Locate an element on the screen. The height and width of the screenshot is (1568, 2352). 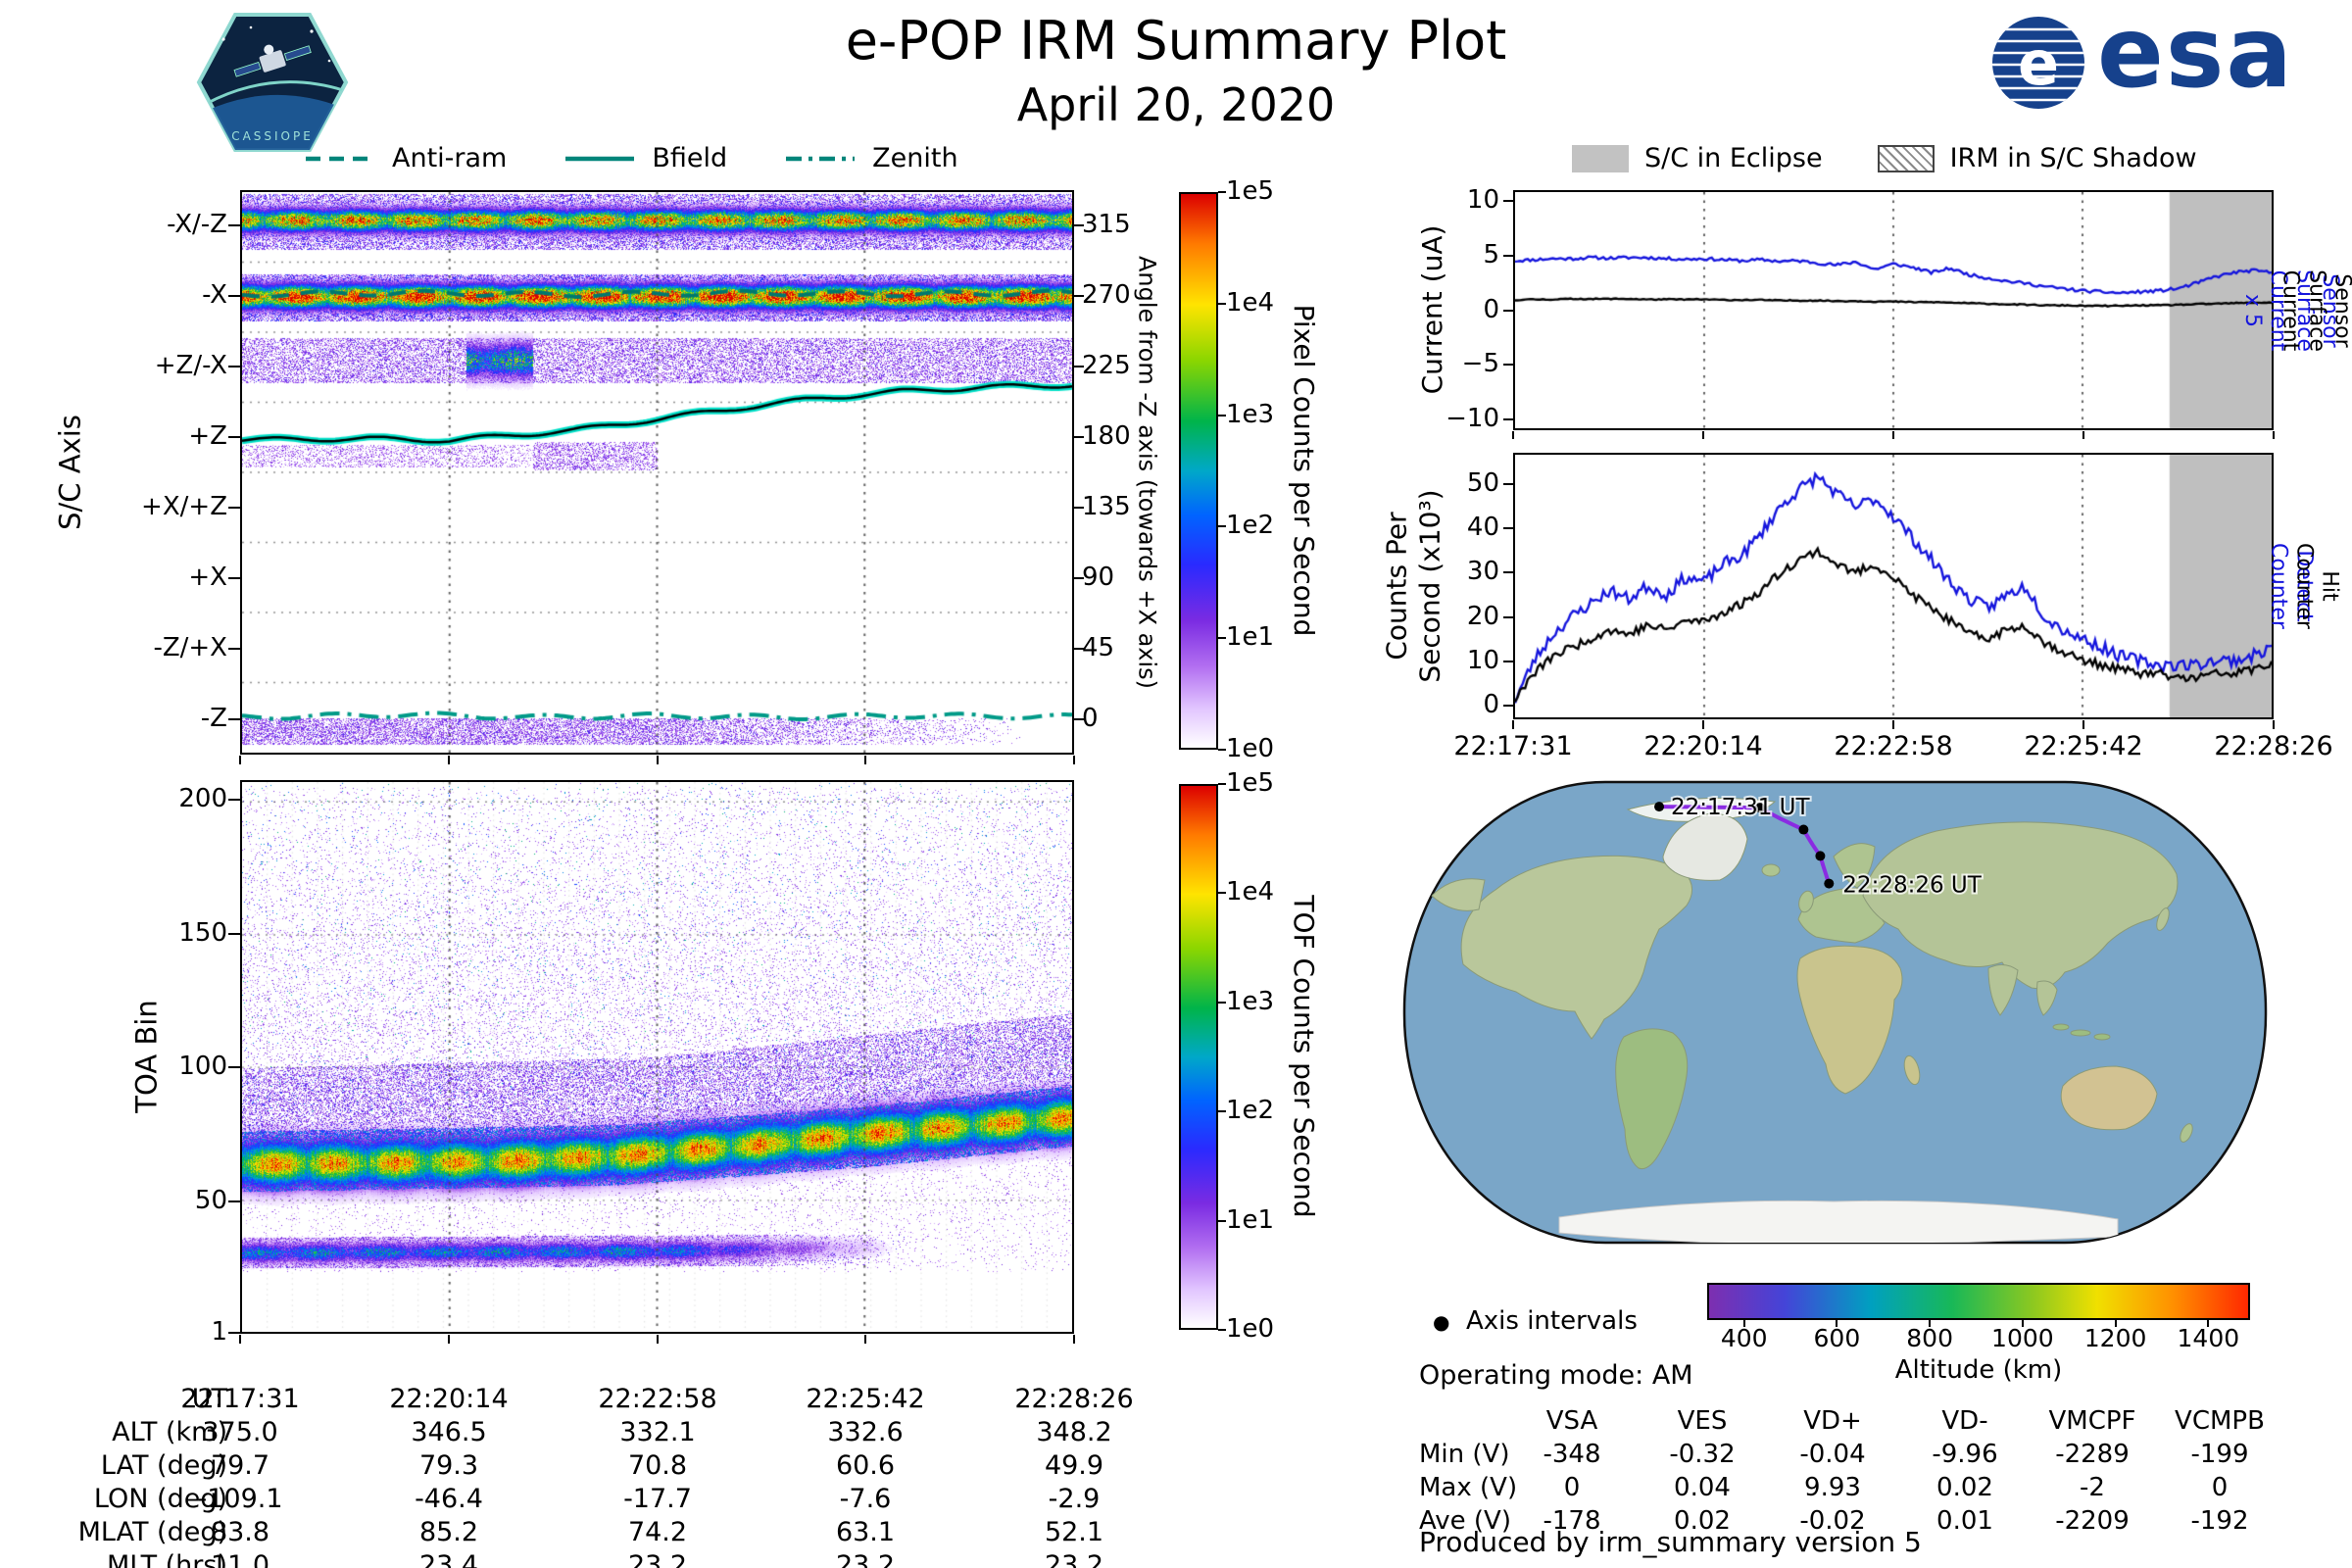
altitude-tick-label: 800 is located at coordinates (1929, 1338).